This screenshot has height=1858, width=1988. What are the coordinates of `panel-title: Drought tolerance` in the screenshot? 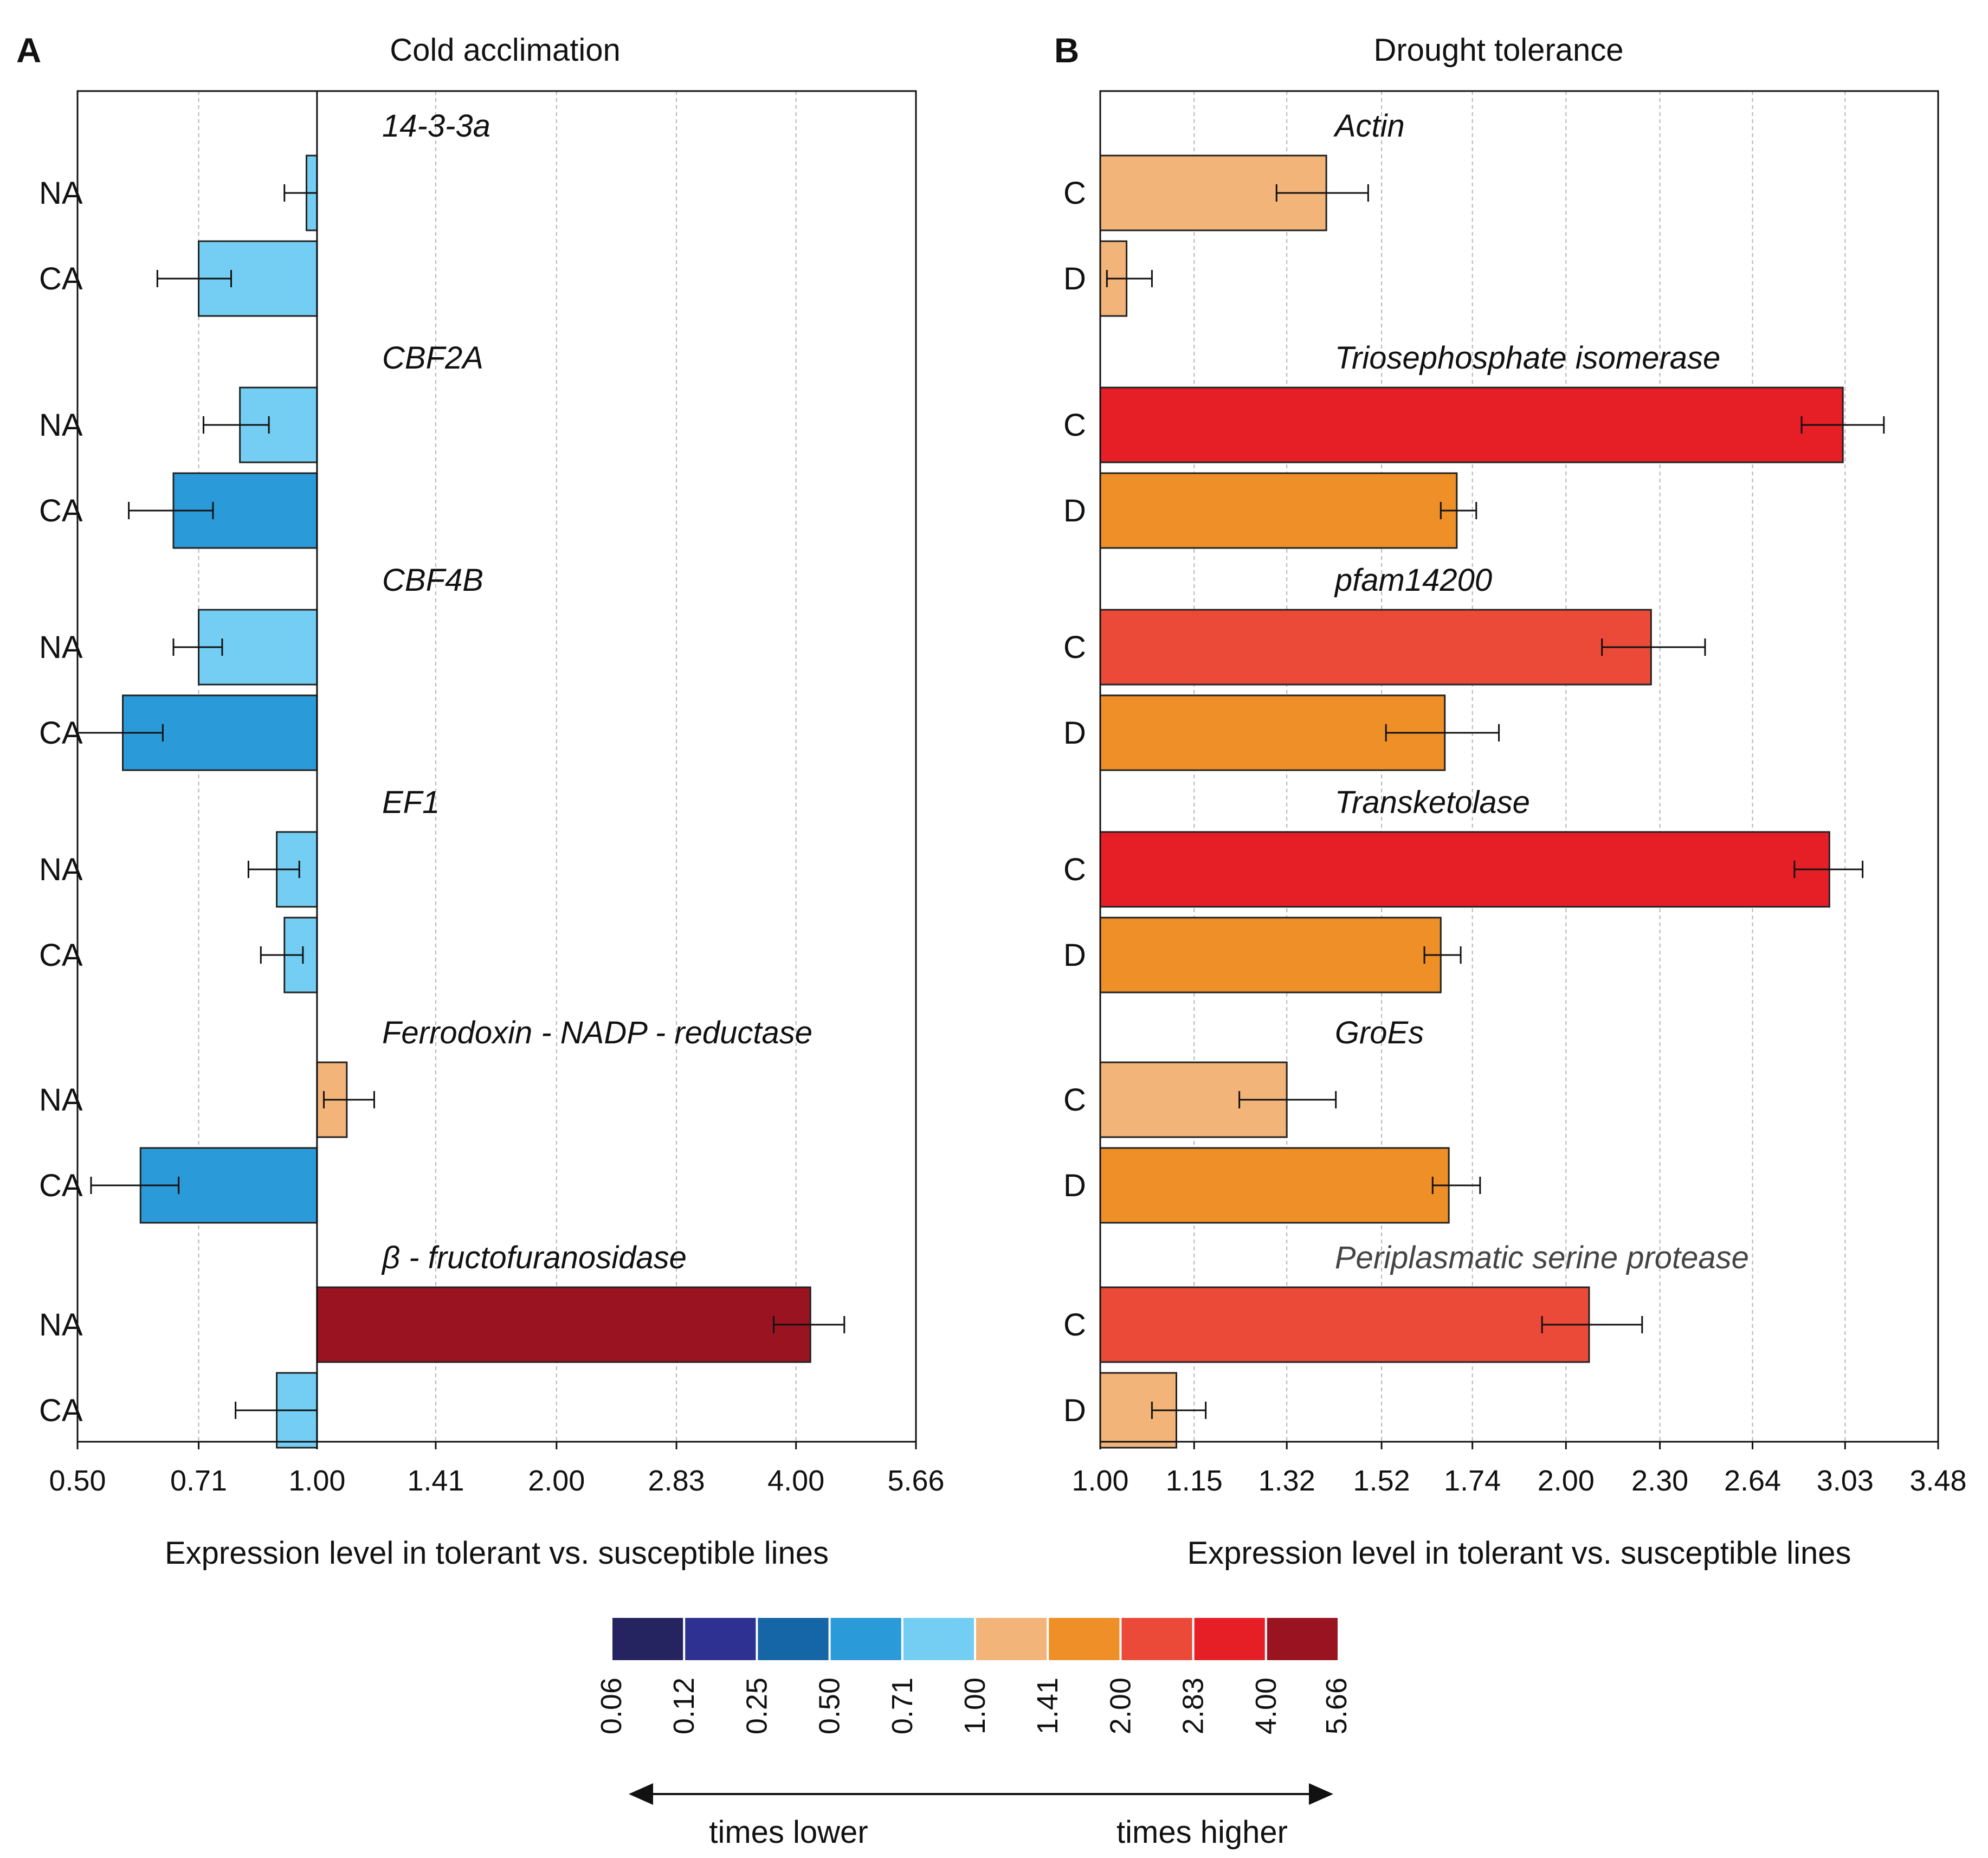 It's located at (1498, 51).